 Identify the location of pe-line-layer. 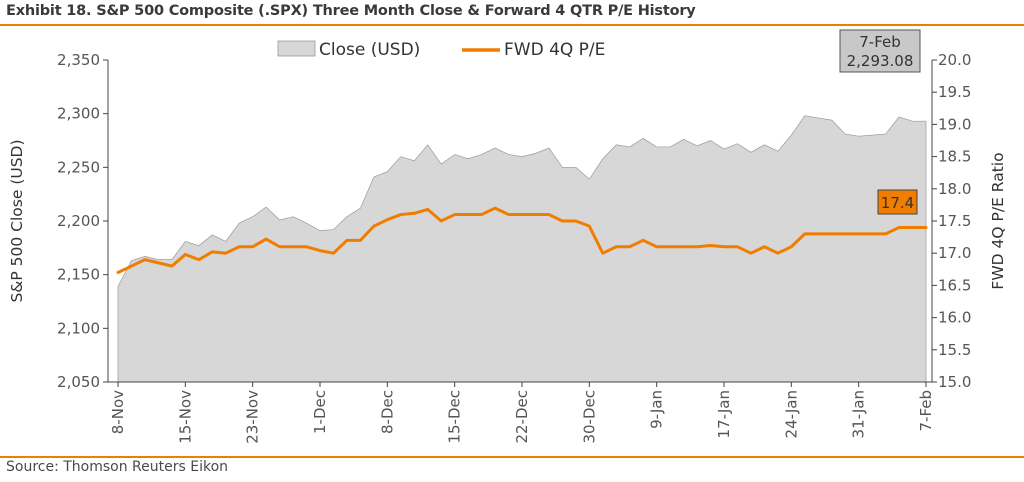
(522, 240).